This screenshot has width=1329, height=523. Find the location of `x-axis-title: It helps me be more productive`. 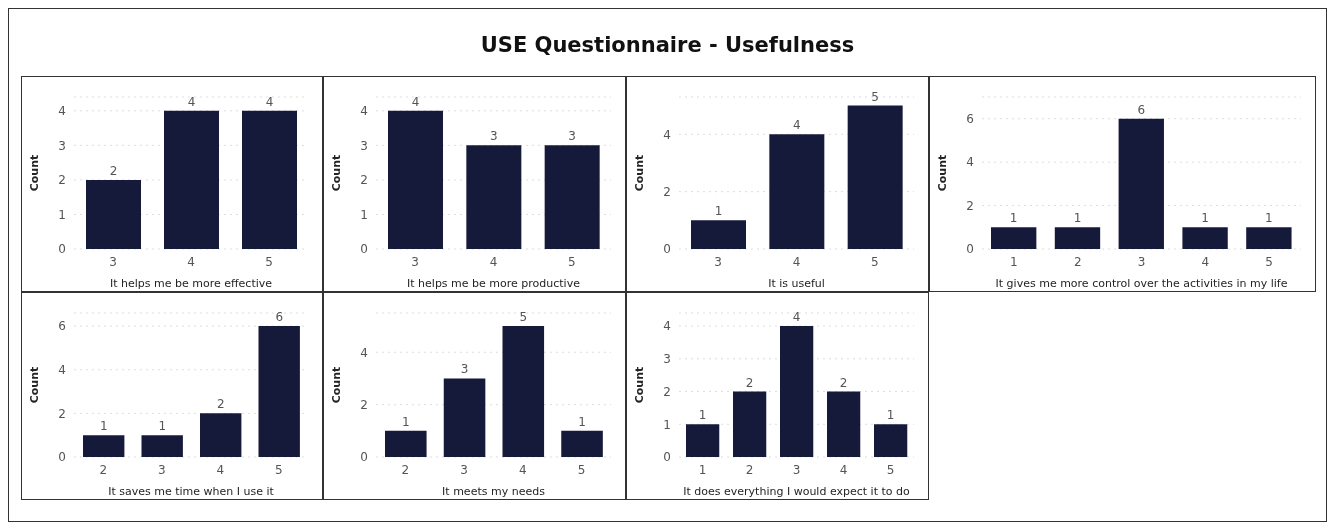

x-axis-title: It helps me be more productive is located at coordinates (494, 283).